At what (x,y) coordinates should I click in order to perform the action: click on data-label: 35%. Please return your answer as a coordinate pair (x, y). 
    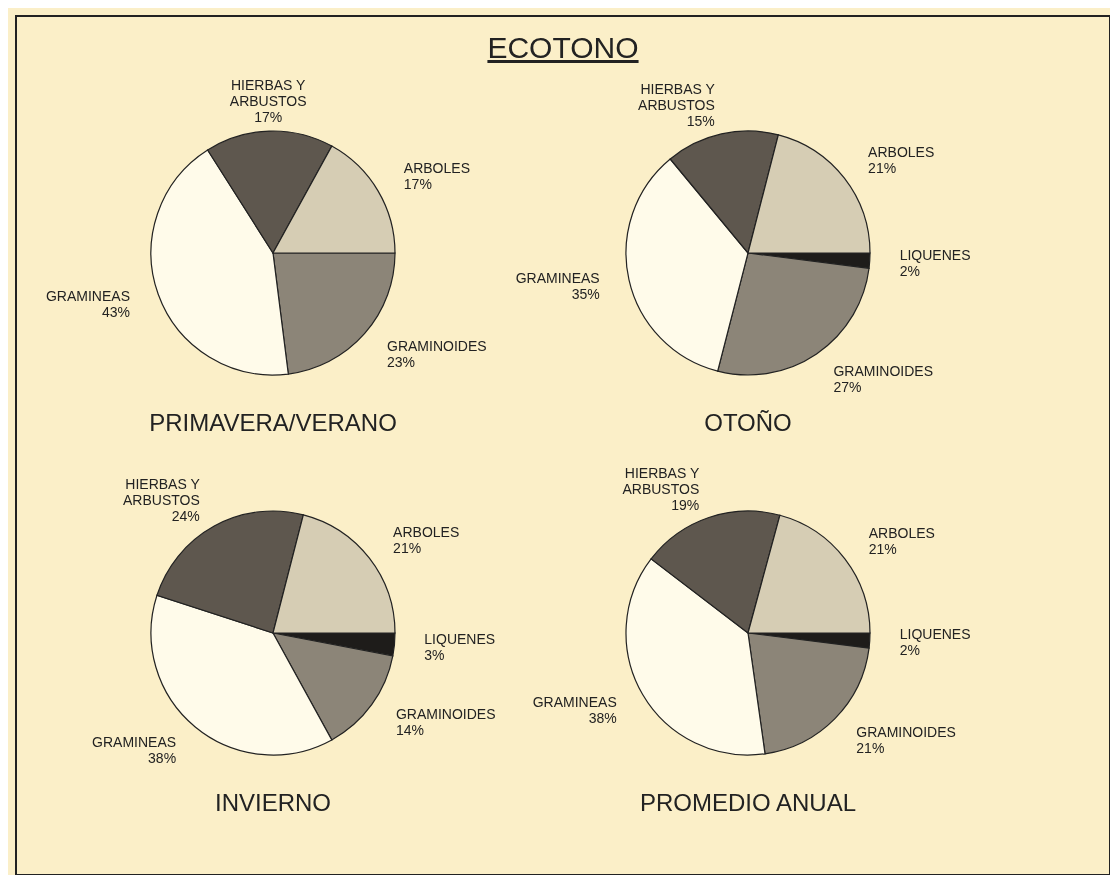
    Looking at the image, I should click on (585, 294).